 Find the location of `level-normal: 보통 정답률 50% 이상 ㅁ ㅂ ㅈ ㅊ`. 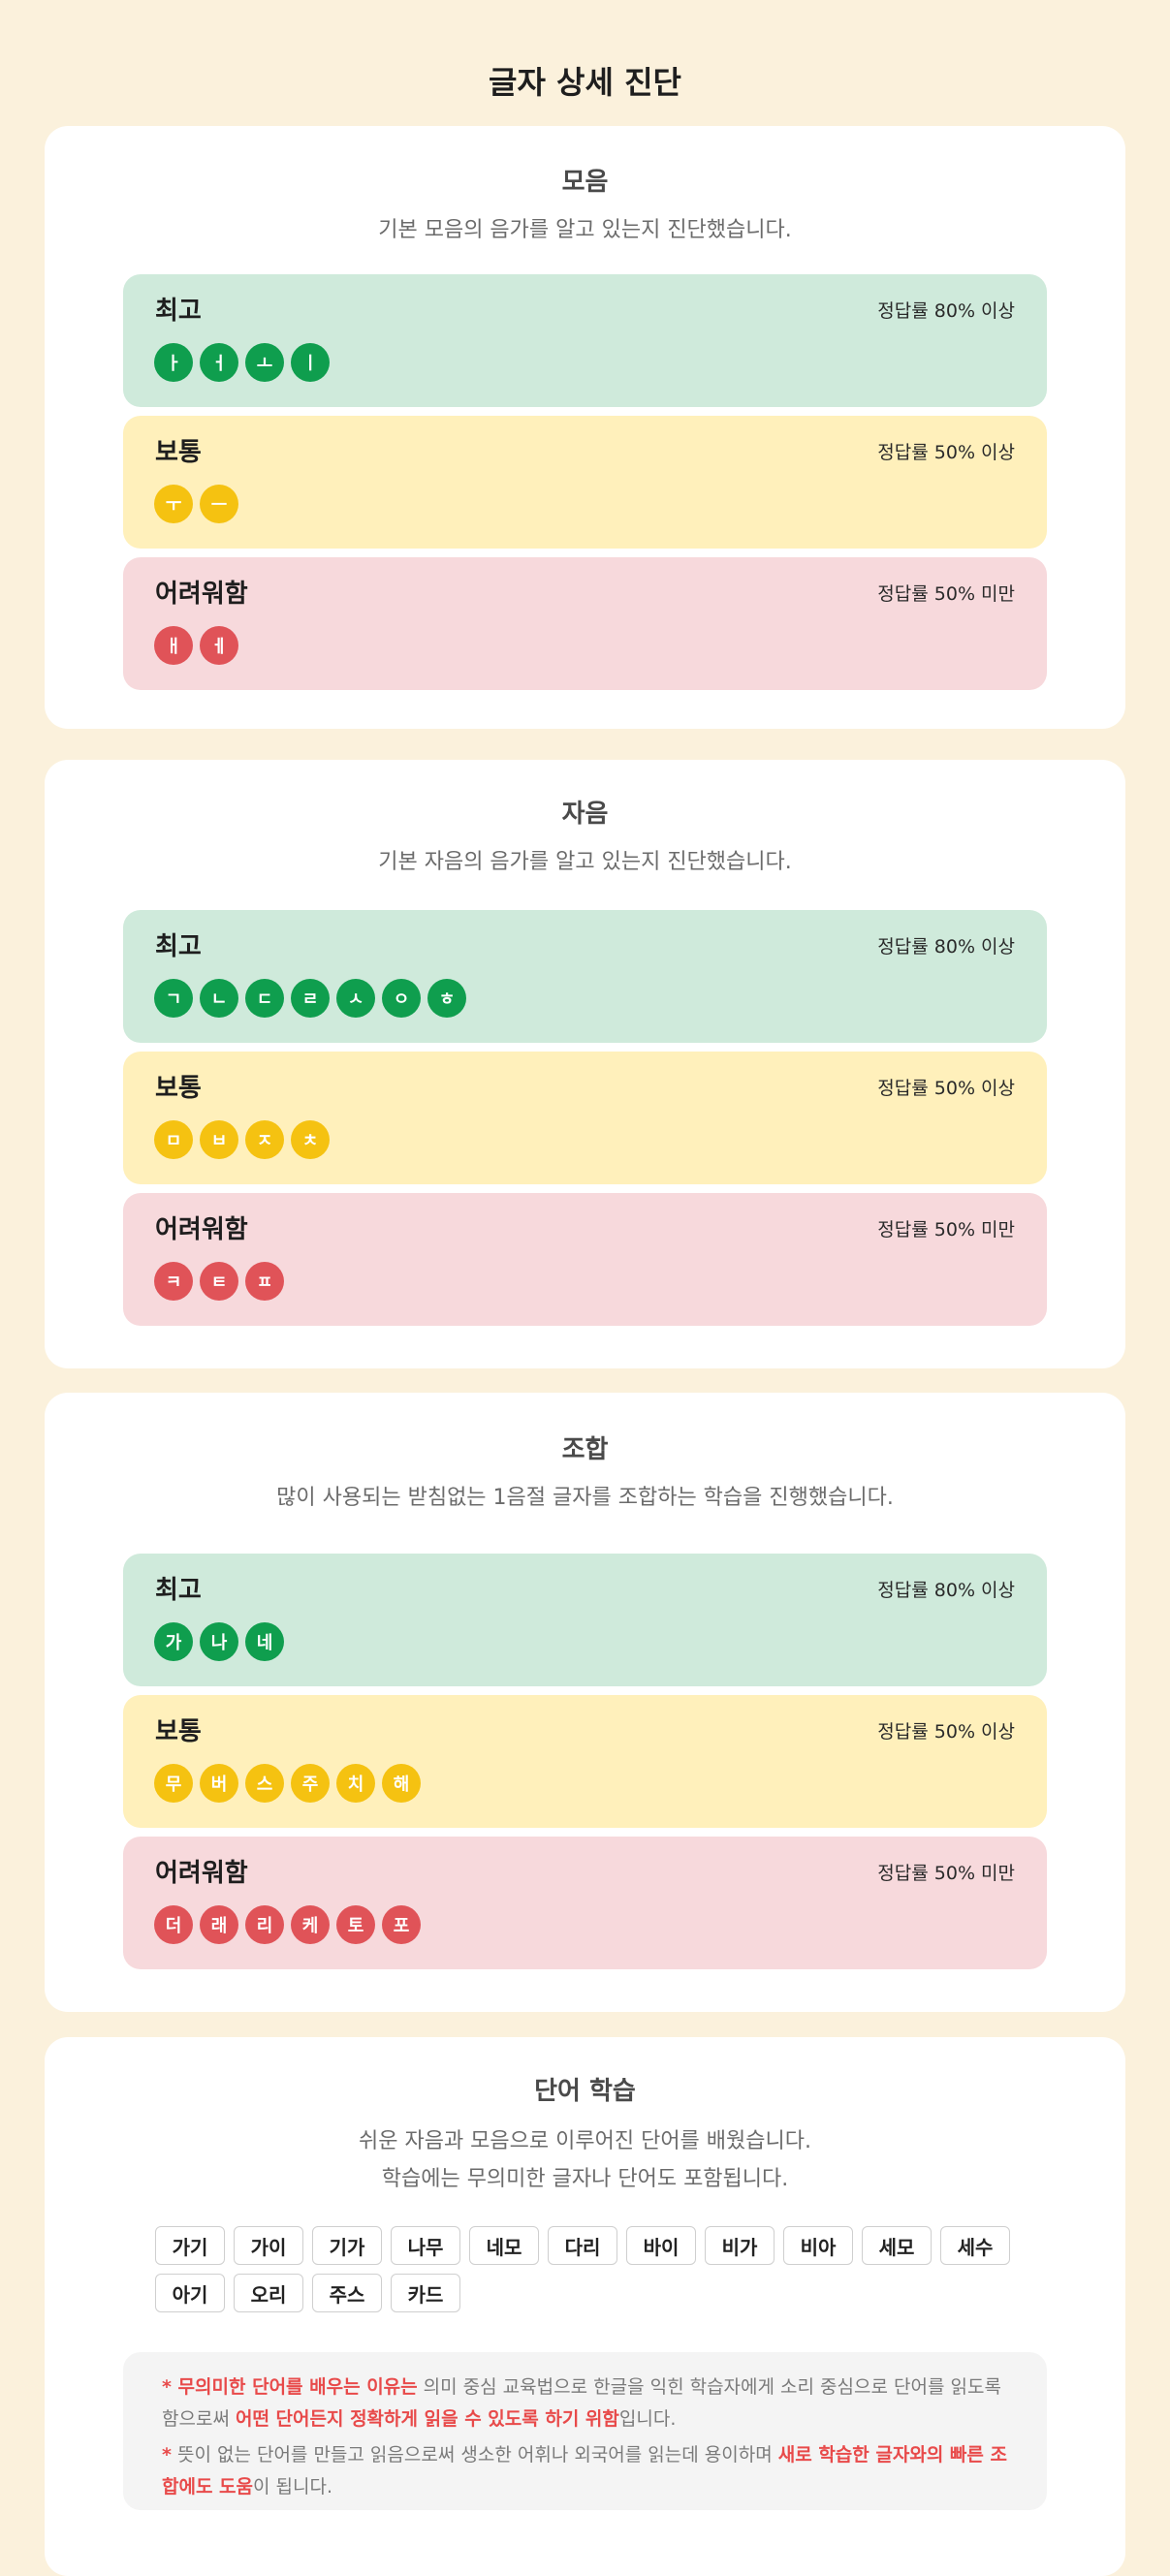

level-normal: 보통 정답률 50% 이상 ㅁ ㅂ ㅈ ㅊ is located at coordinates (585, 1118).